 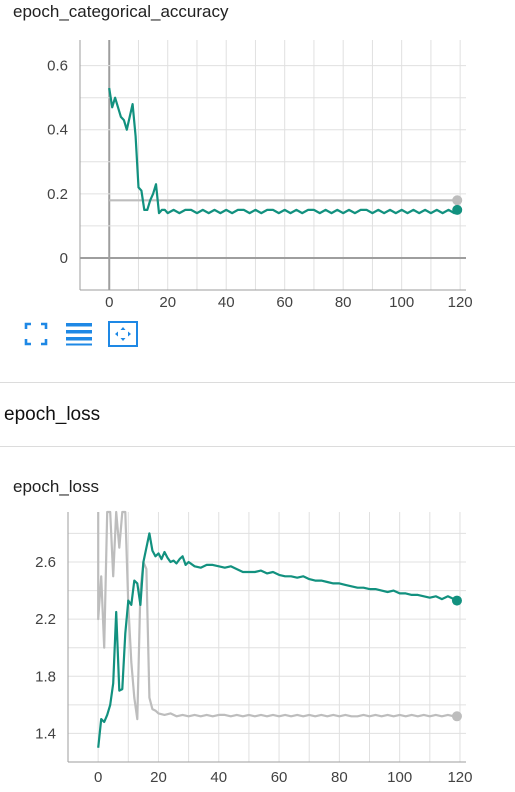 What do you see at coordinates (45, 733) in the screenshot?
I see `y-tick-label: 1.4` at bounding box center [45, 733].